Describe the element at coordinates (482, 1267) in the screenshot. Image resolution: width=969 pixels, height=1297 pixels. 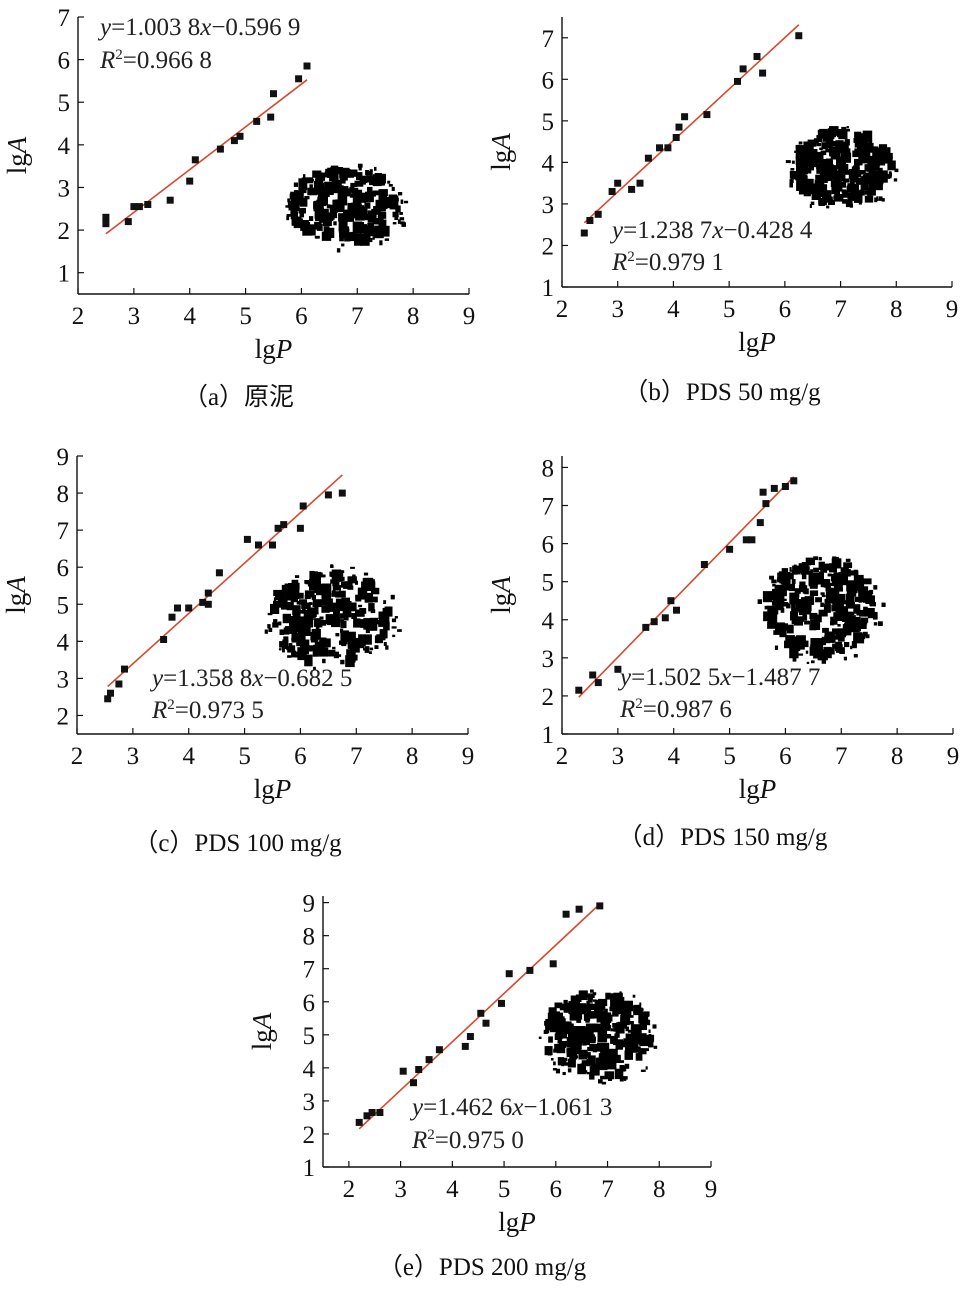
I see `panel-caption: （e）PDS 200 mg/g` at that location.